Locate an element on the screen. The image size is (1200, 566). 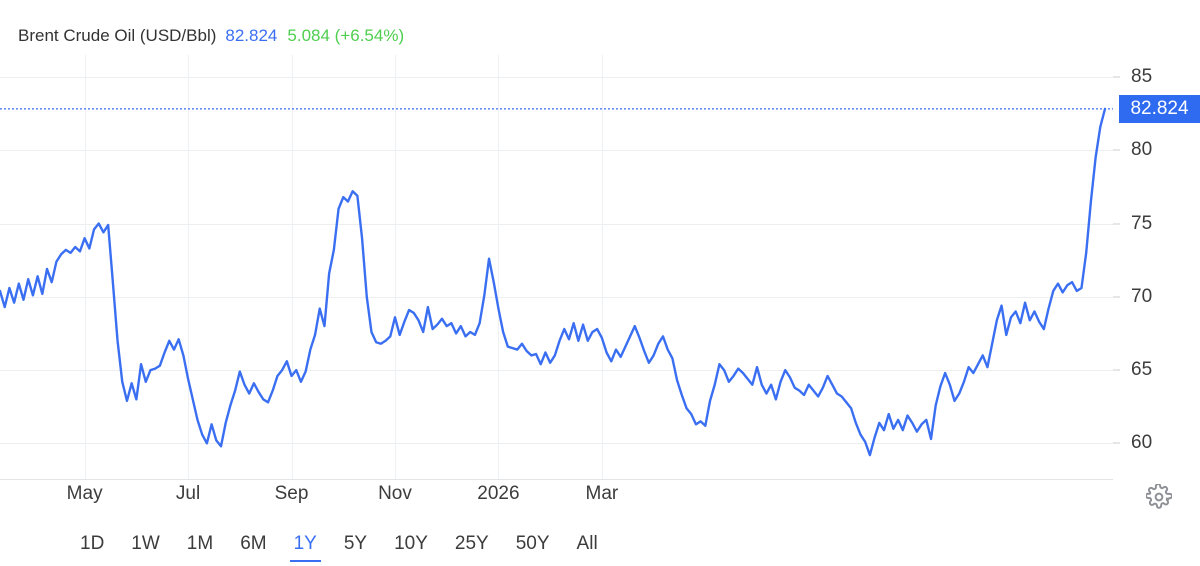
range-selector: 1D 1W 1M 6M 1Y 5Y 10Y 25Y 50Y All is located at coordinates (600, 547).